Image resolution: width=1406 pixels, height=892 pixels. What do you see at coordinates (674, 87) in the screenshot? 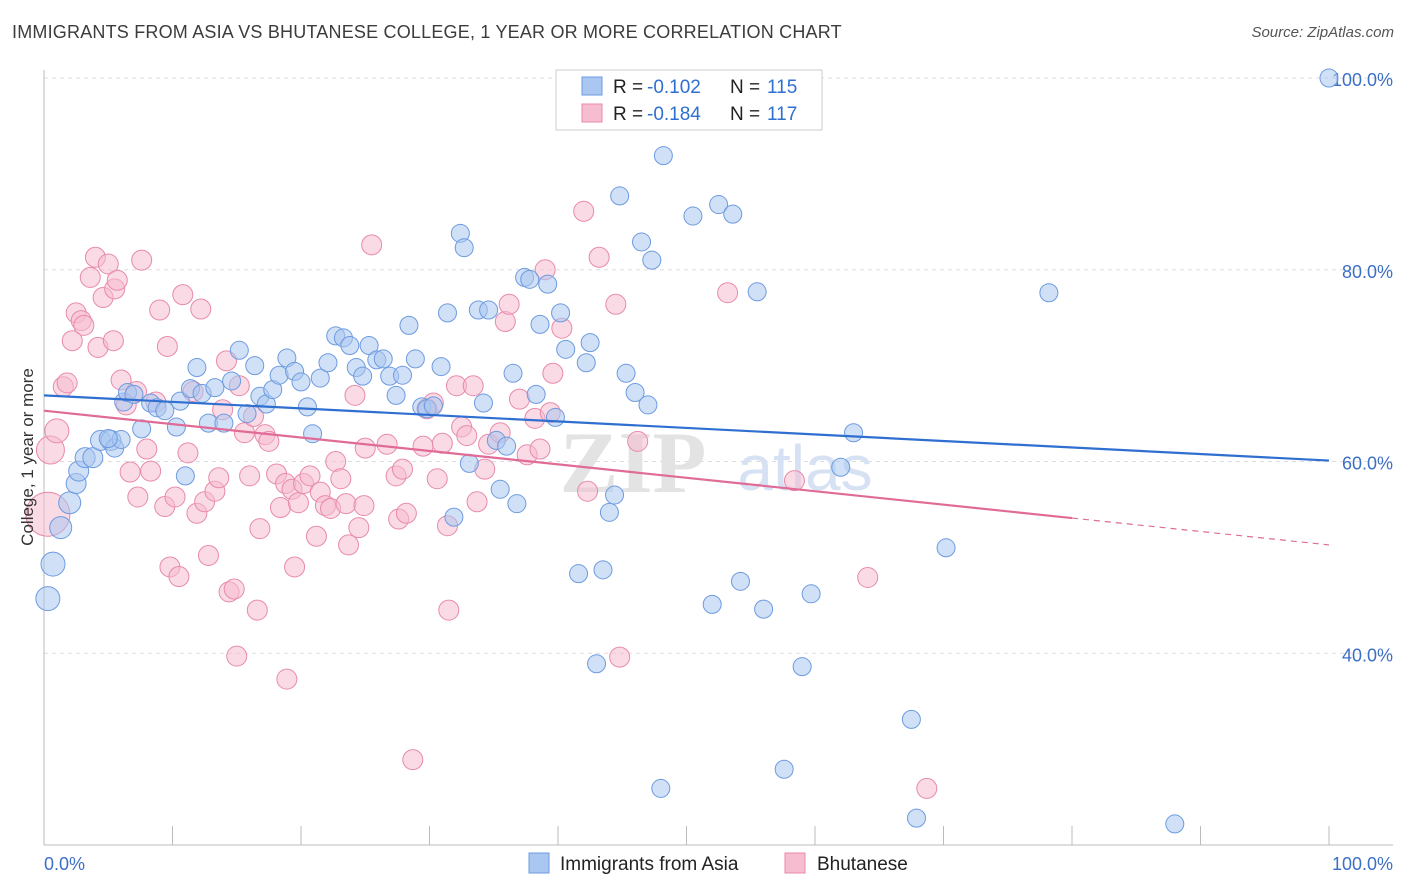
I see `legend-blue-r-value: -0.102` at bounding box center [674, 87].